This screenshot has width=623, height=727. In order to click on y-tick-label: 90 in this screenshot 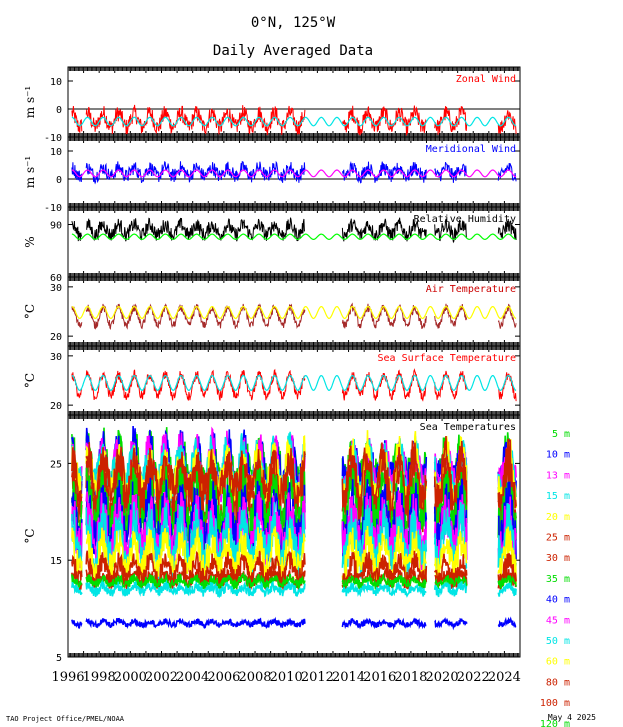, I will do `click(56, 226)`.